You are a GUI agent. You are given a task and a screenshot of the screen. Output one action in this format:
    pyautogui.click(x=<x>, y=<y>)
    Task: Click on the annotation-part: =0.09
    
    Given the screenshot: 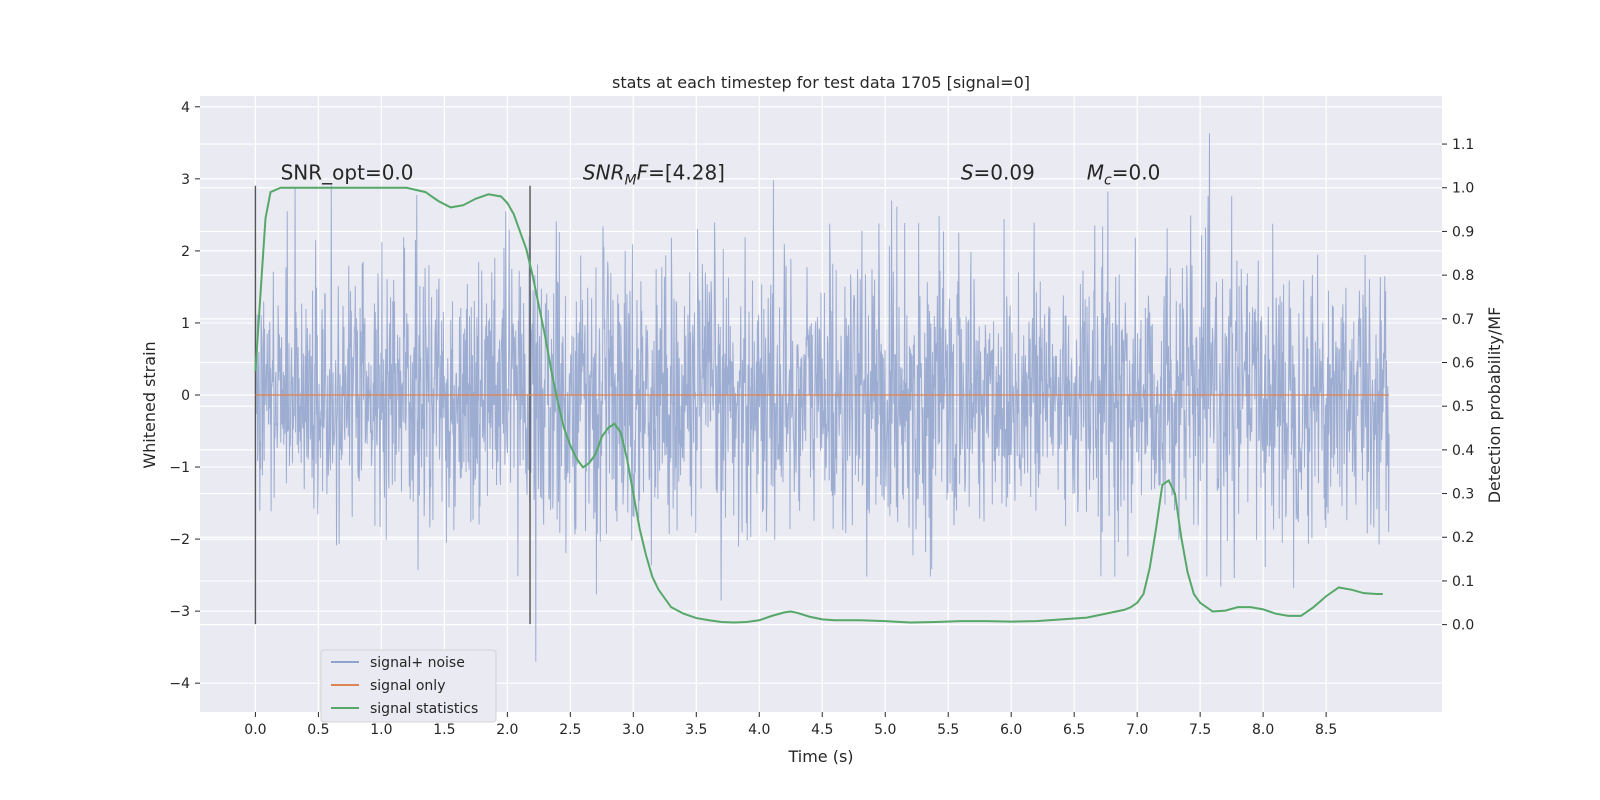 What is the action you would take?
    pyautogui.click(x=1004, y=173)
    